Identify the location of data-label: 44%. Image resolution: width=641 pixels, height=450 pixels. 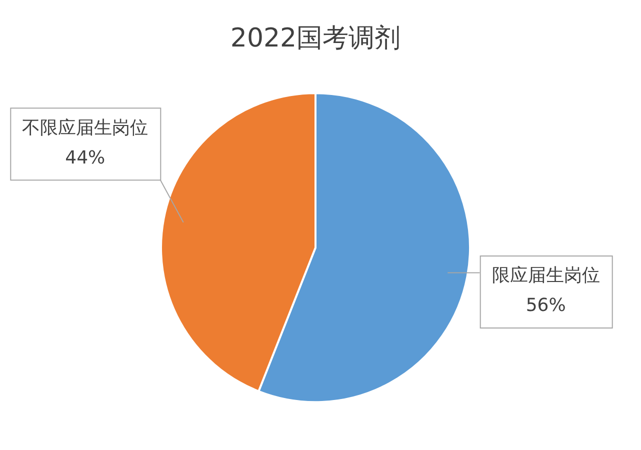
(85, 157).